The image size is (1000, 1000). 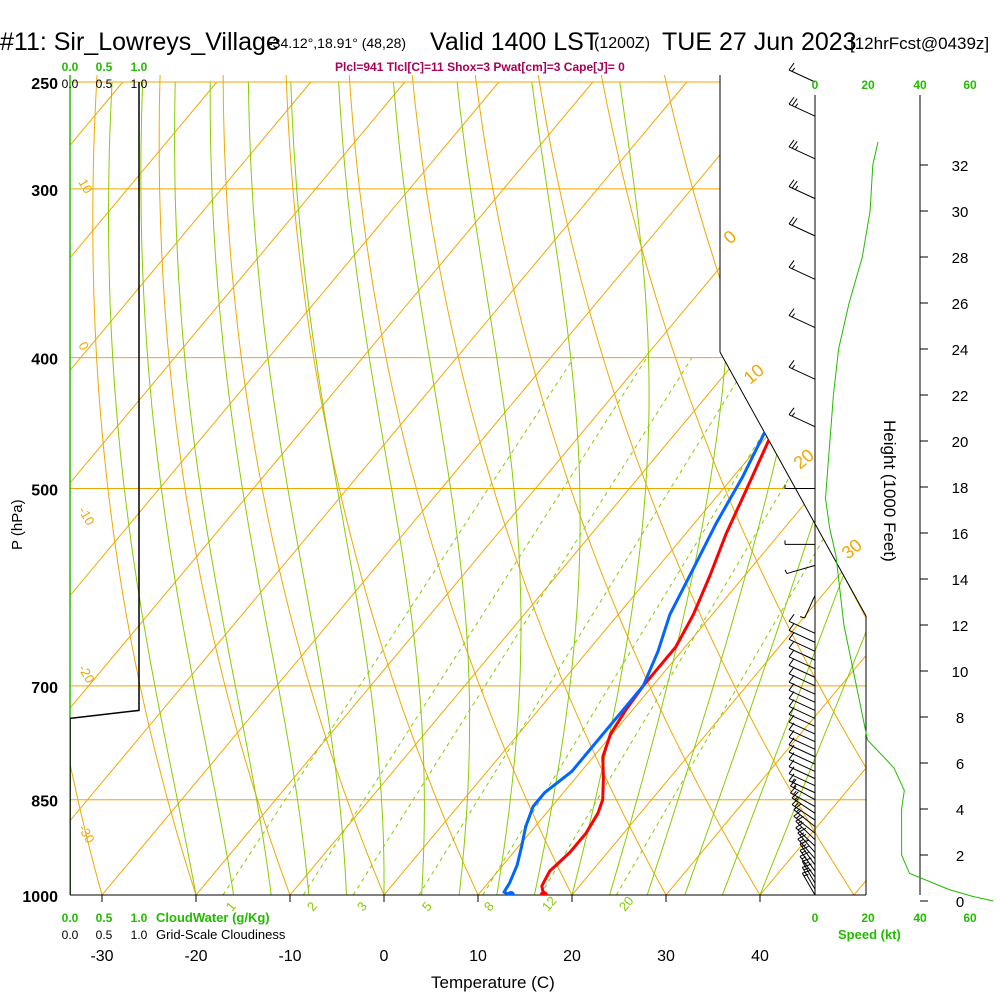 What do you see at coordinates (17, 524) in the screenshot?
I see `y-axis-label: P (hPa)` at bounding box center [17, 524].